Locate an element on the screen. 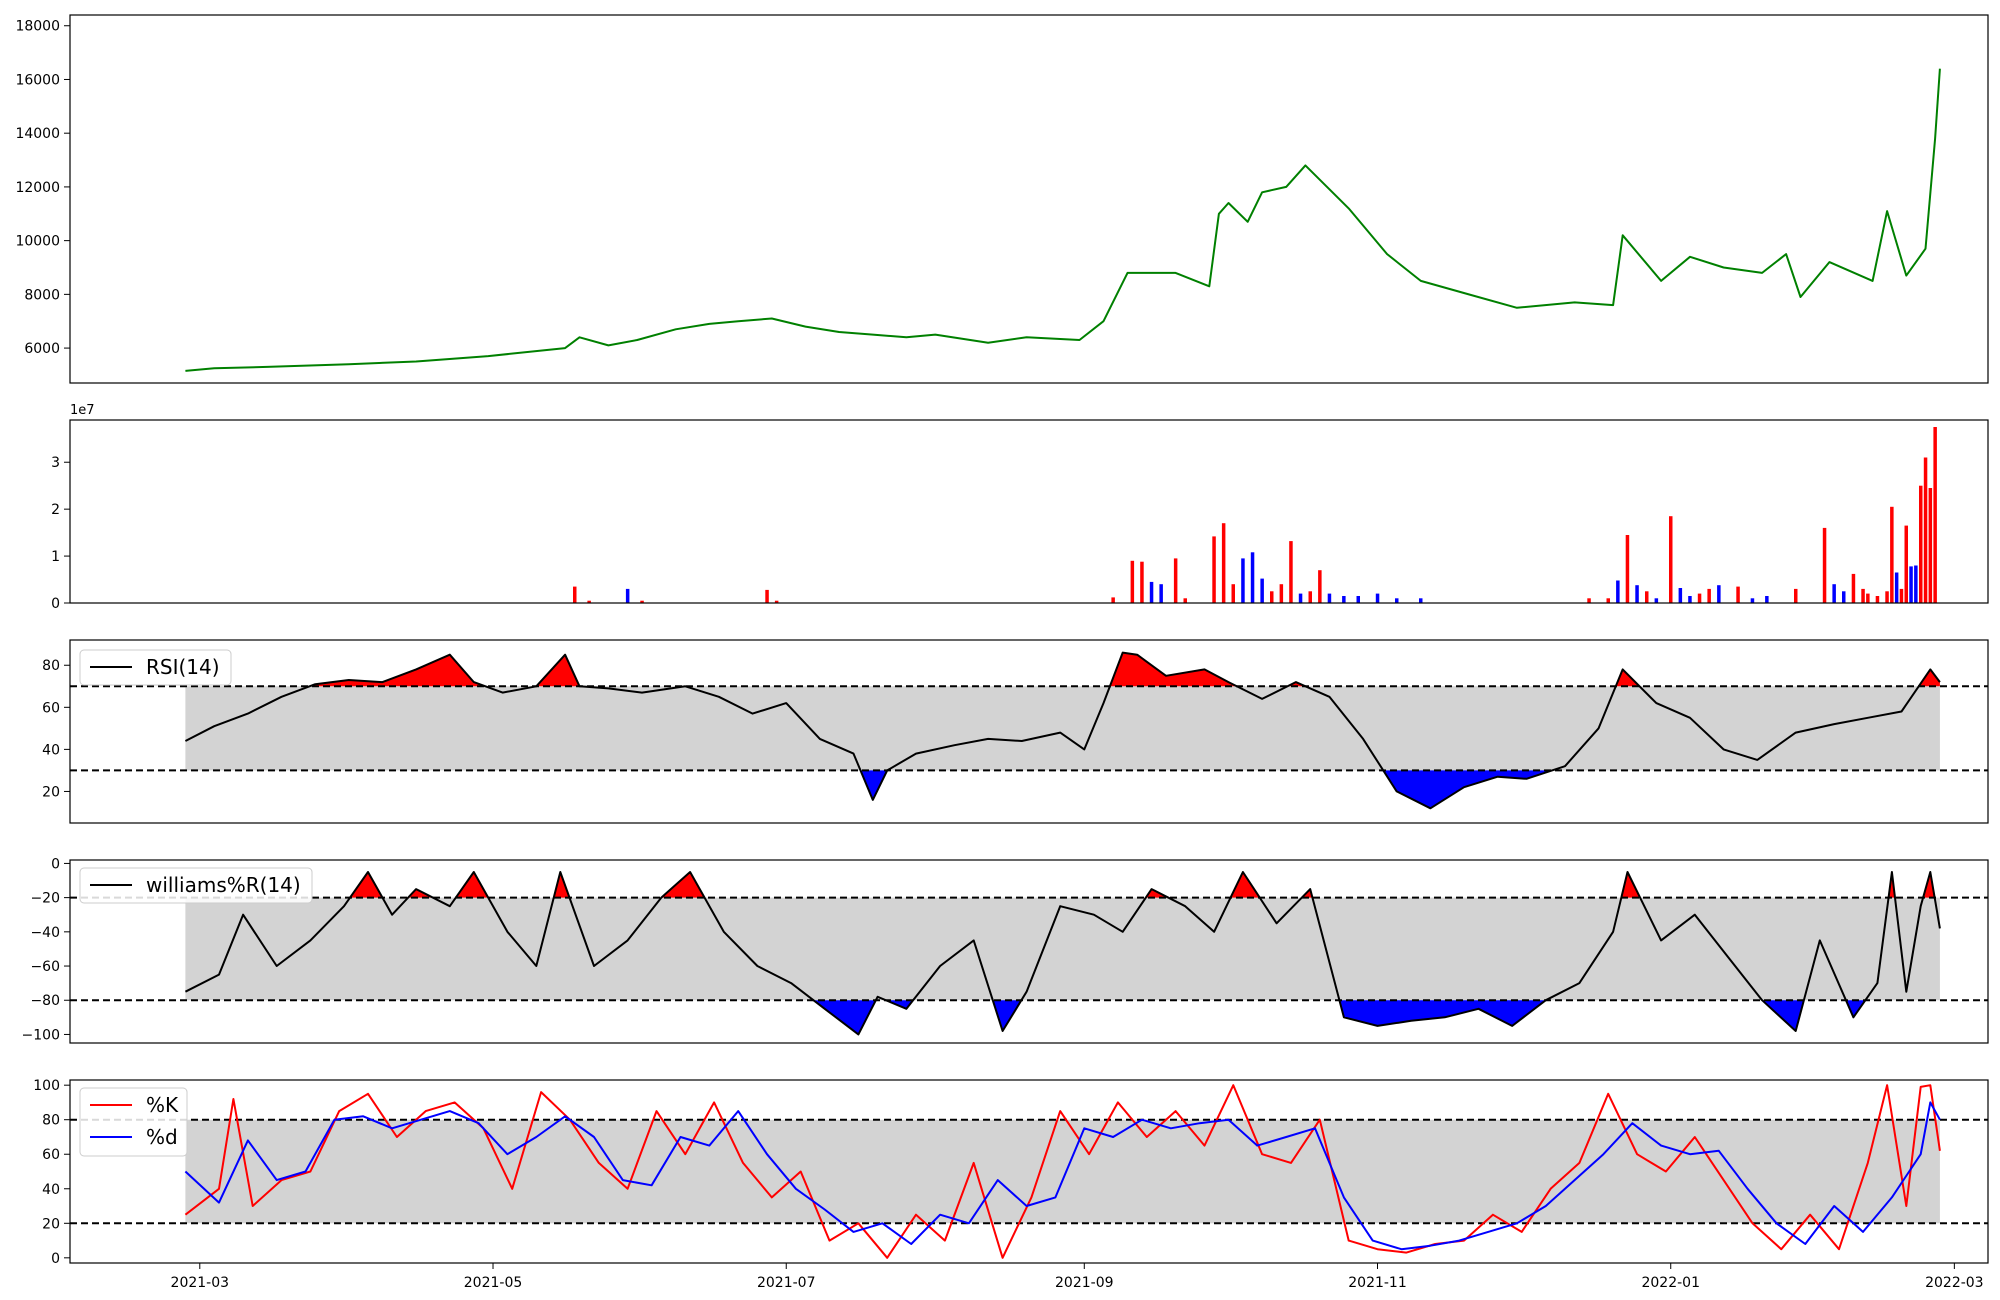 This screenshot has width=2000, height=1300. y-tick-label: 6000 is located at coordinates (42, 349).